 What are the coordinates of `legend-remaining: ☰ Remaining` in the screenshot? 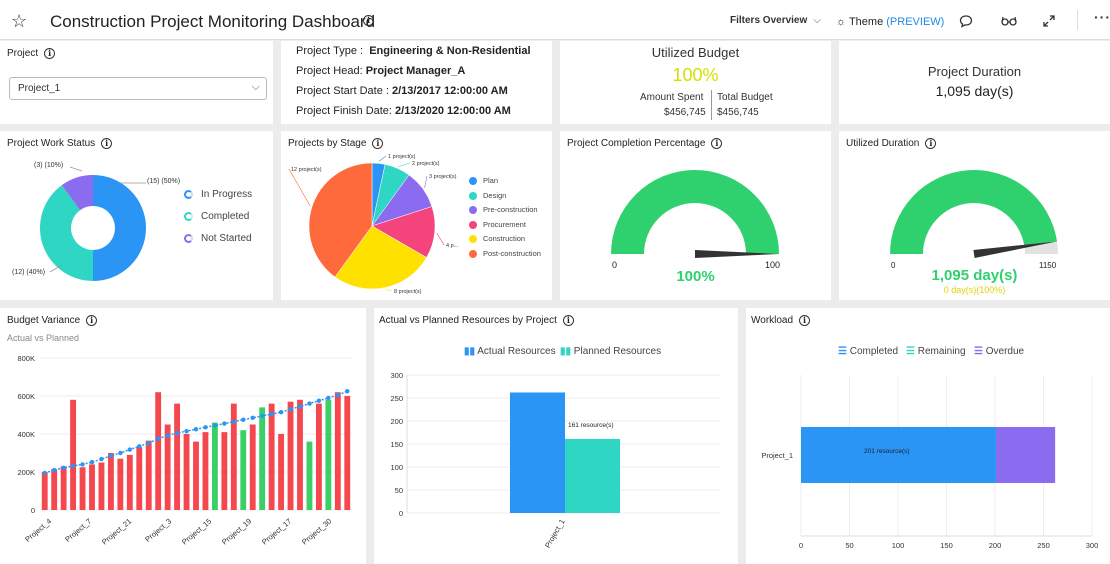 It's located at (936, 351).